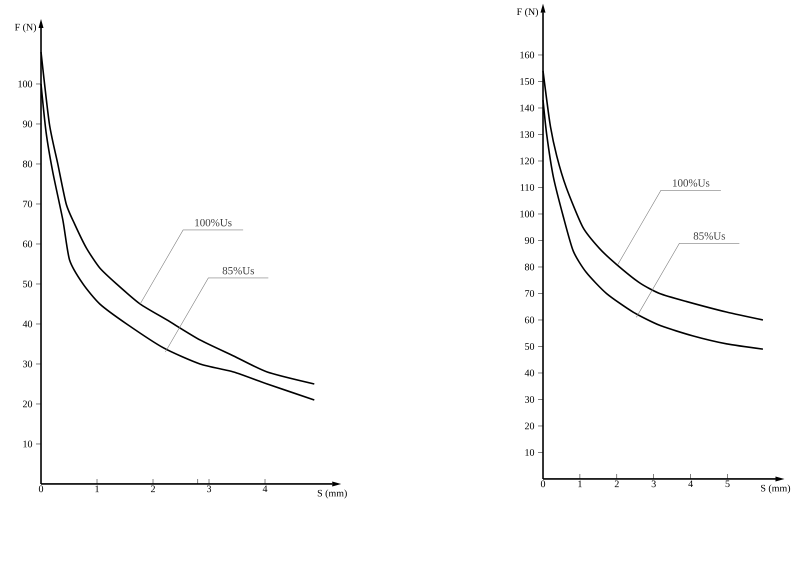 This screenshot has height=570, width=806. Describe the element at coordinates (527, 108) in the screenshot. I see `y-tick-label: 140` at that location.